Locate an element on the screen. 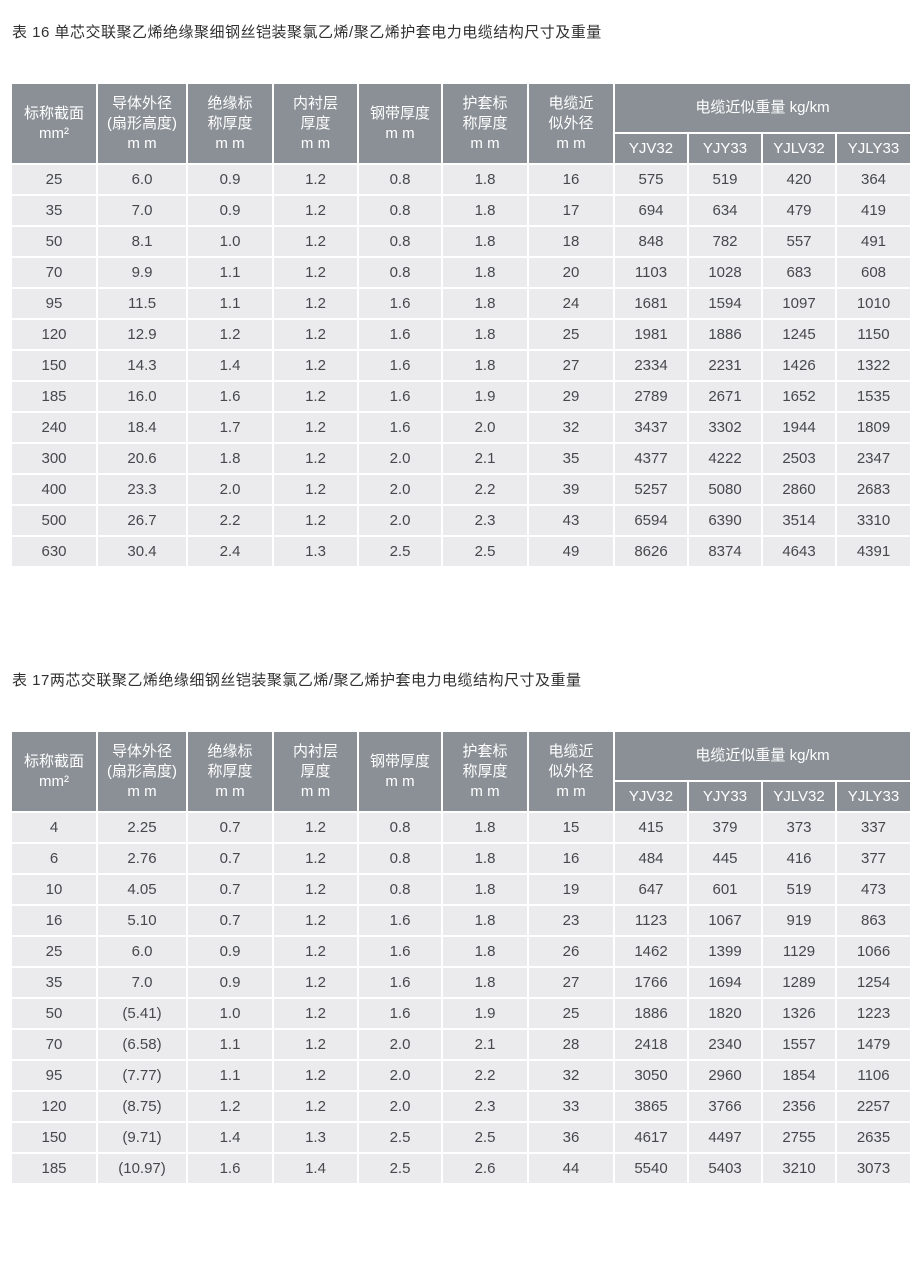  data-cell: 630 is located at coordinates (54, 551).